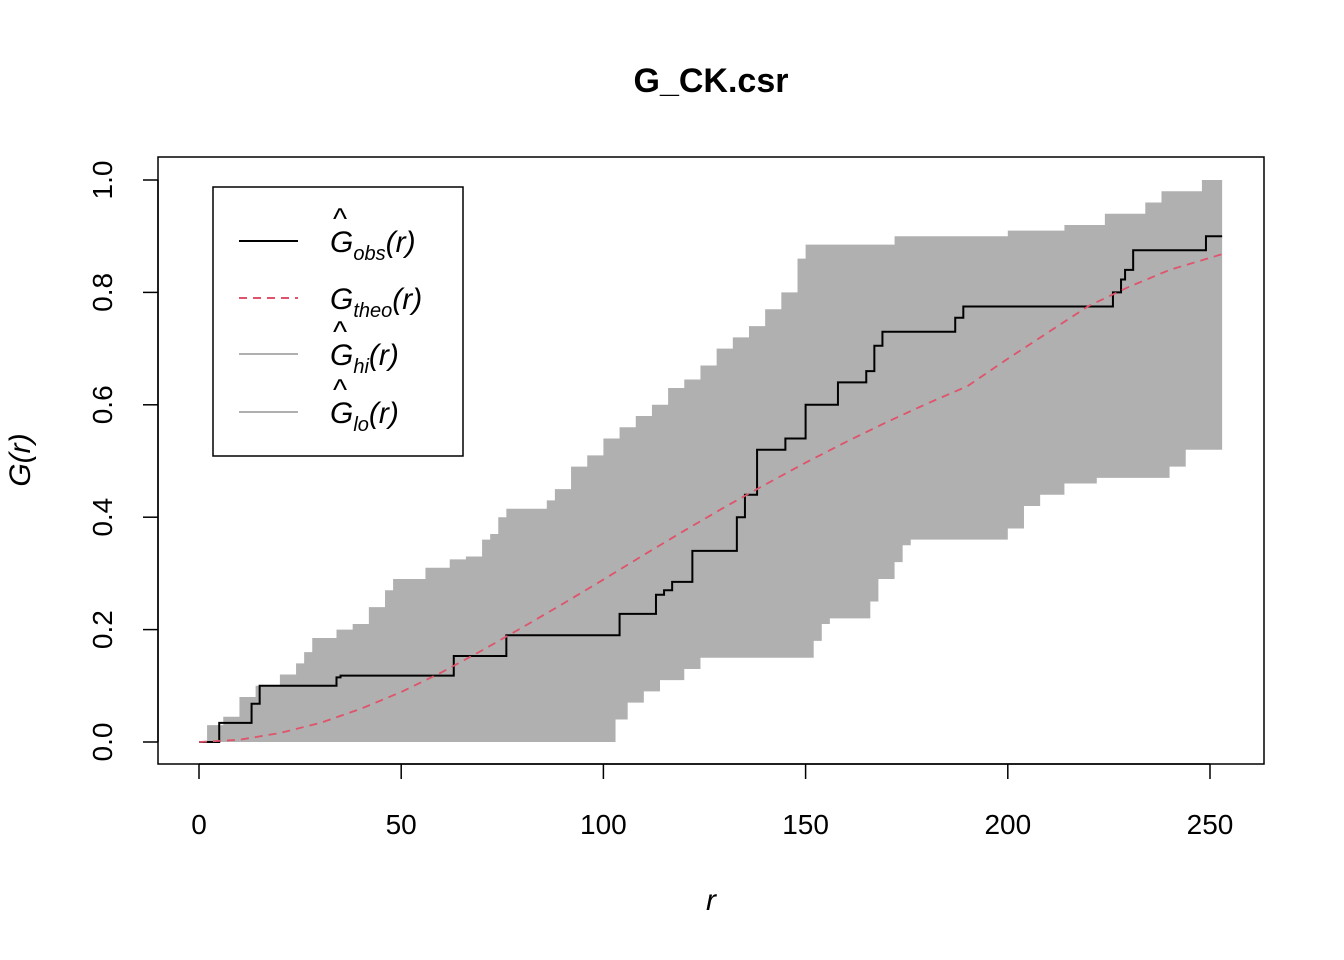 The height and width of the screenshot is (960, 1344). What do you see at coordinates (199, 824) in the screenshot?
I see `x-tick-label: 0` at bounding box center [199, 824].